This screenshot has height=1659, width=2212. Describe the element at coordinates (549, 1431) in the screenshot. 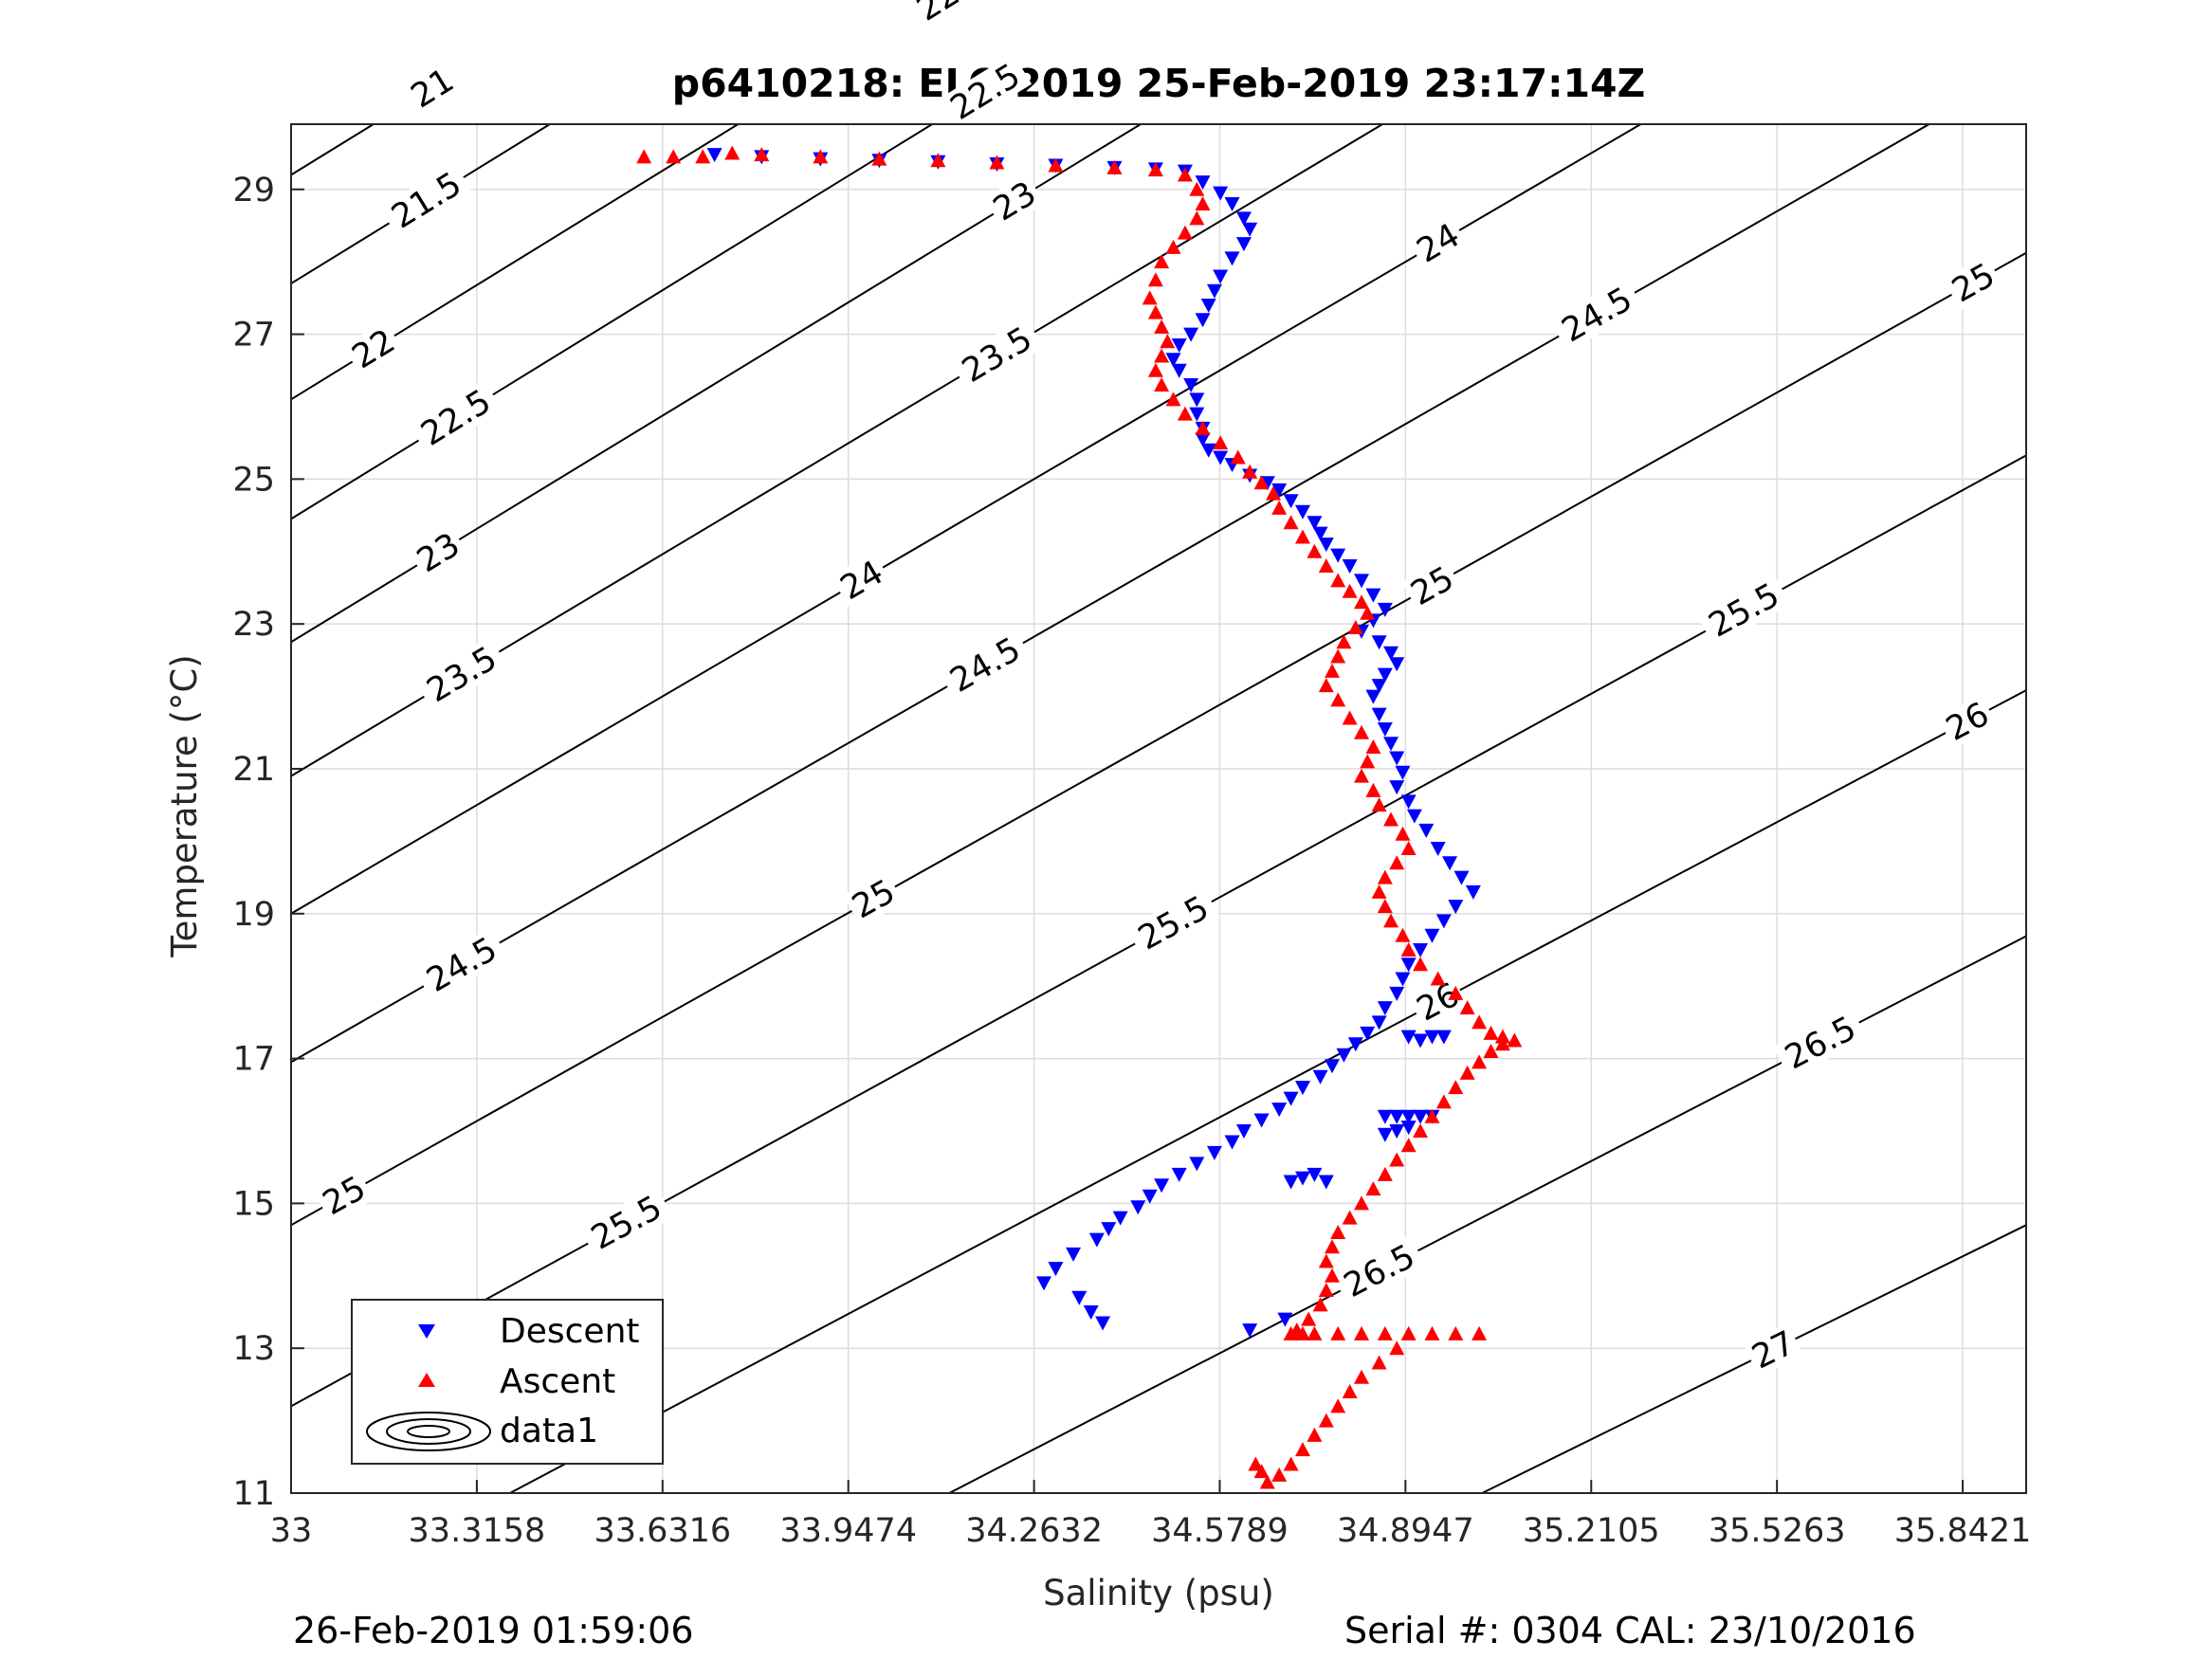

I see `legend-data1-label: data1` at that location.